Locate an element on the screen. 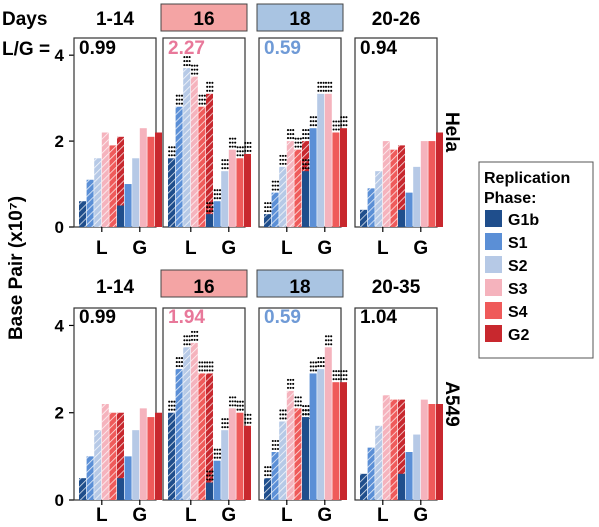 The image size is (599, 527). row-label-hela: Hela is located at coordinates (451, 132).